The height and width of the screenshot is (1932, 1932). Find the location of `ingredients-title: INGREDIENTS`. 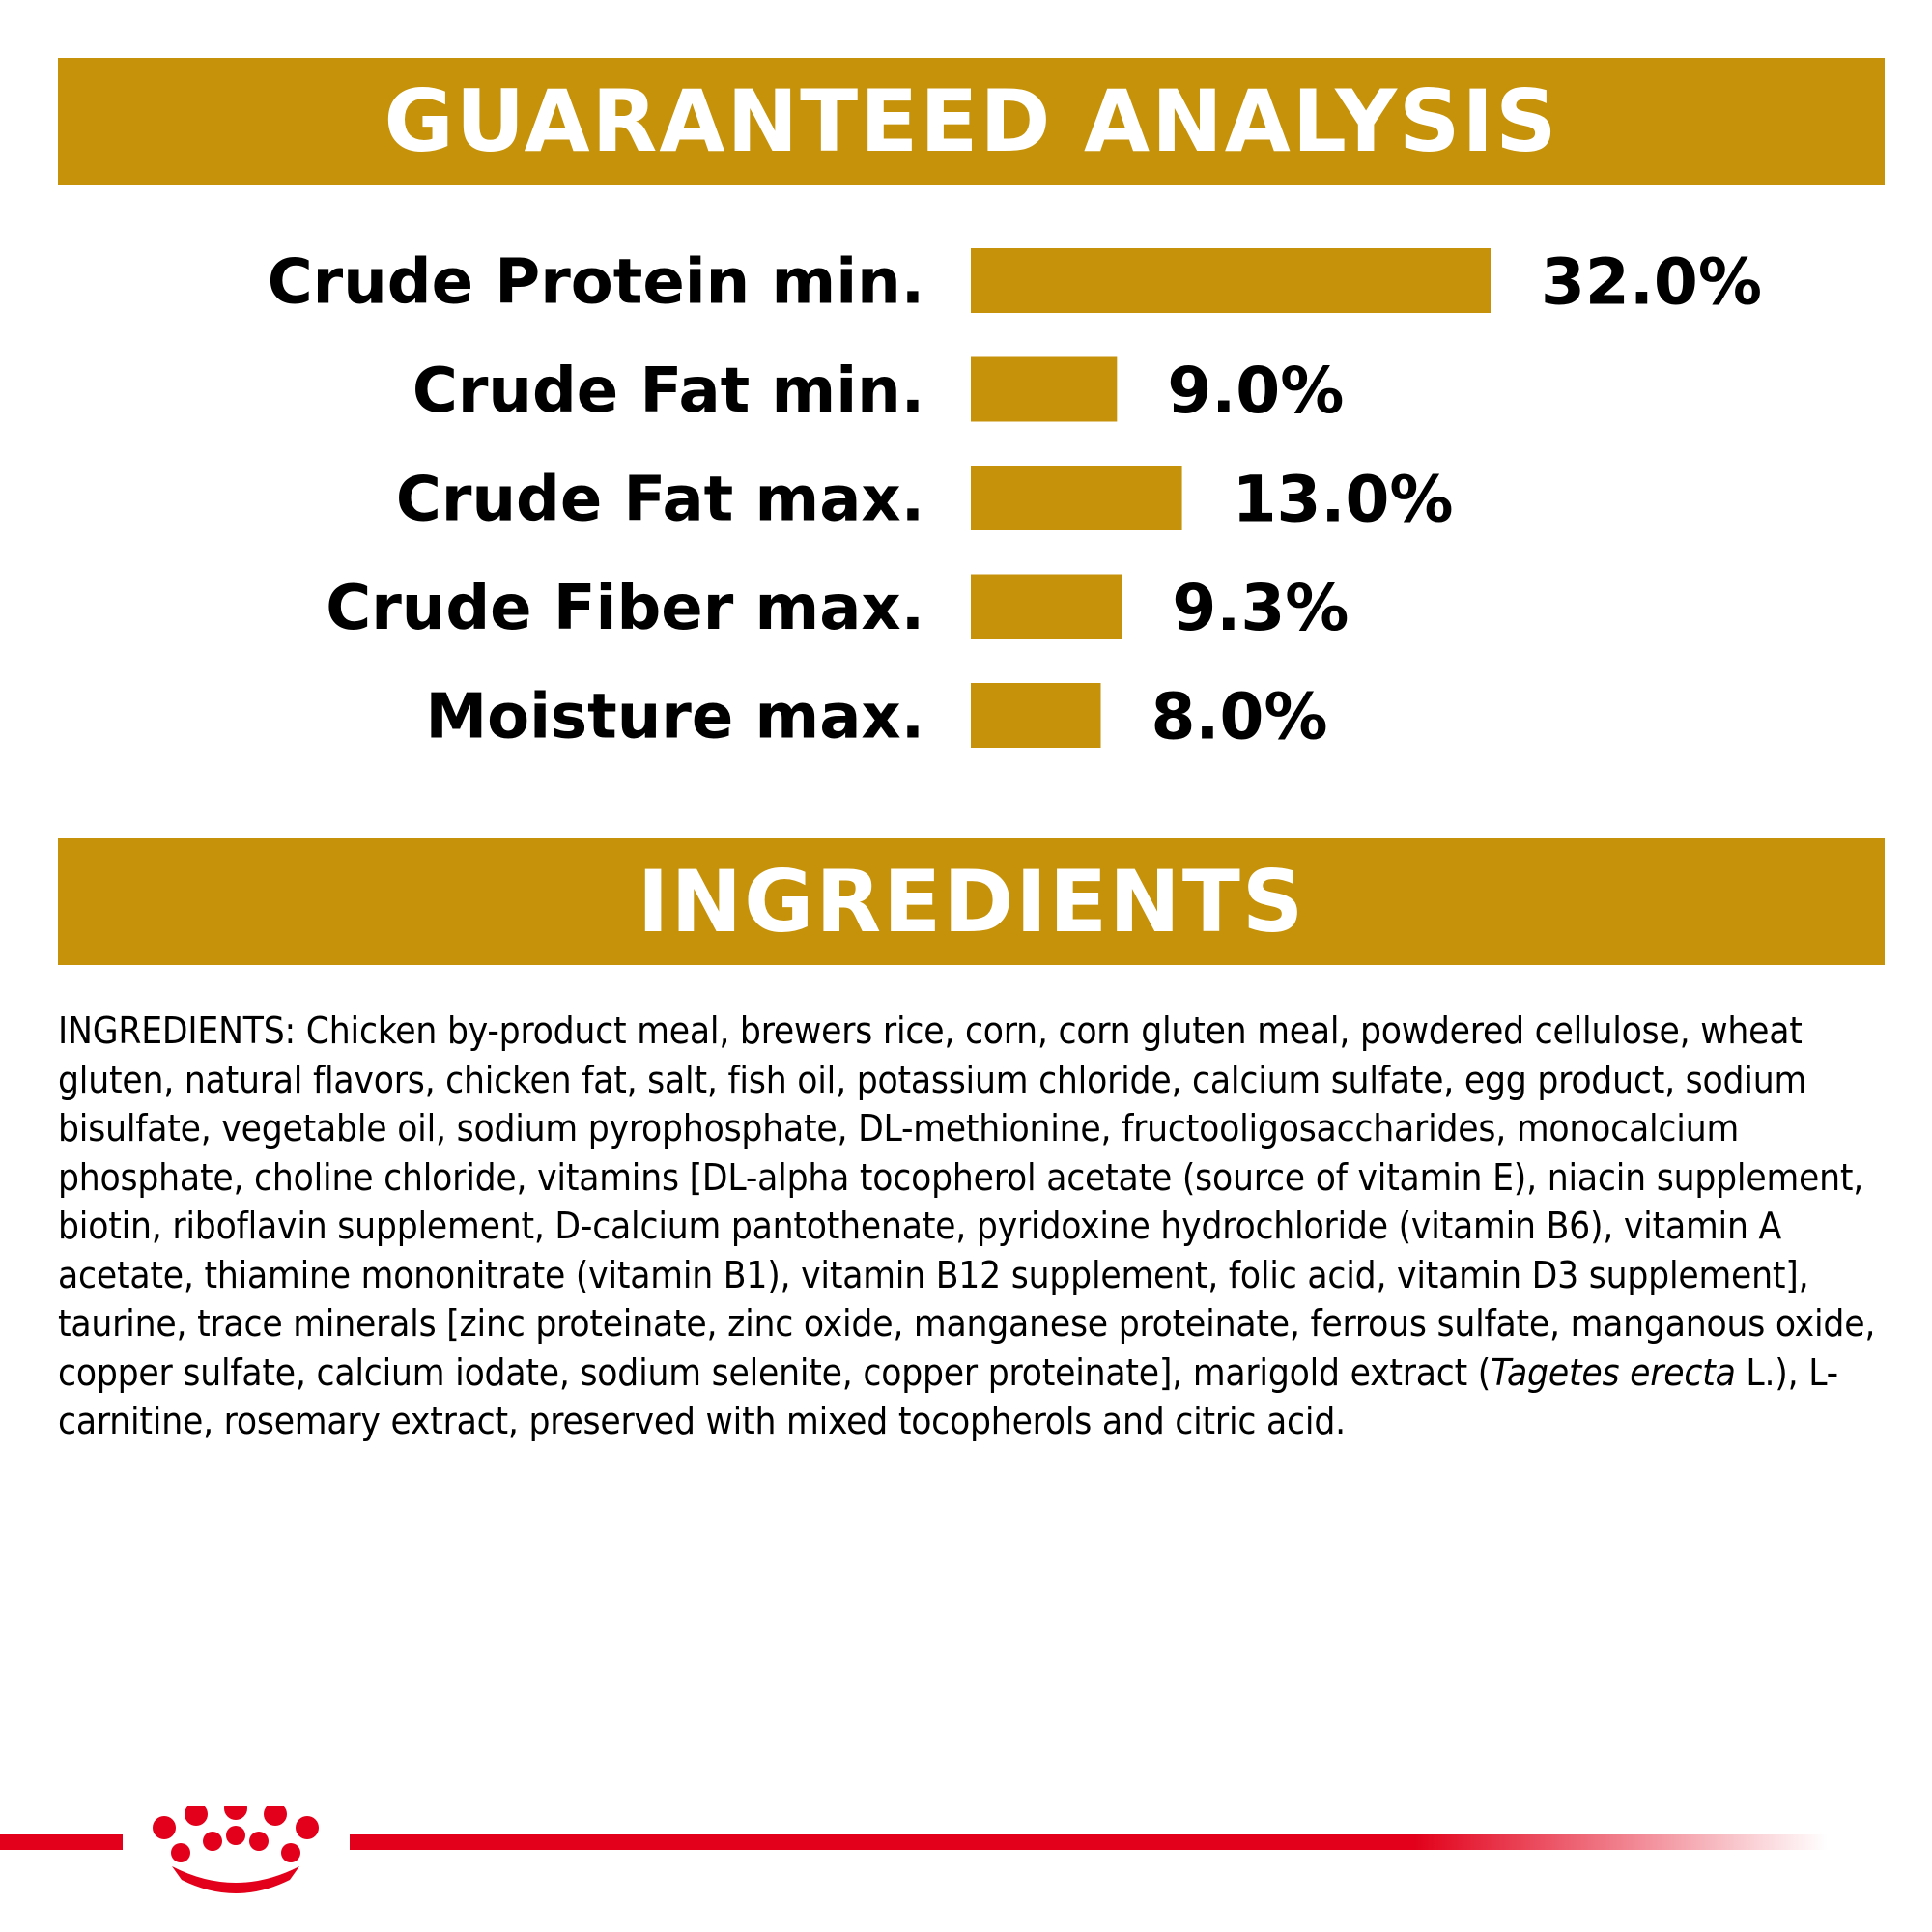

ingredients-title: INGREDIENTS is located at coordinates (971, 901).